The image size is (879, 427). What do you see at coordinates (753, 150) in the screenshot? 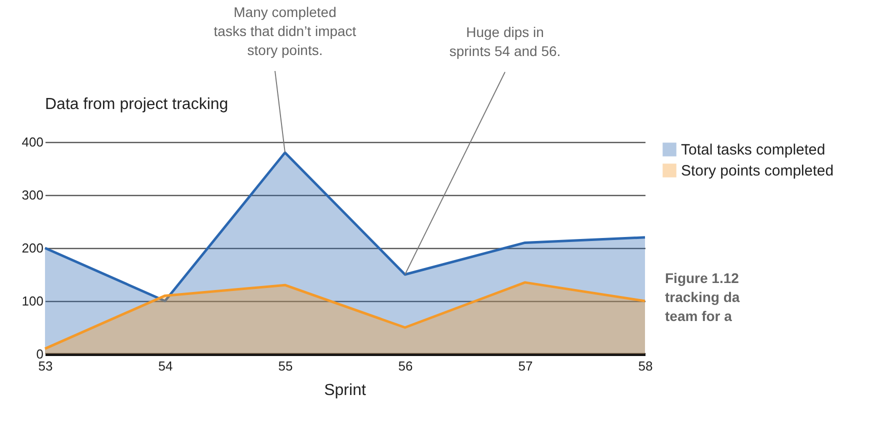
I see `legend-label: Total tasks completed` at bounding box center [753, 150].